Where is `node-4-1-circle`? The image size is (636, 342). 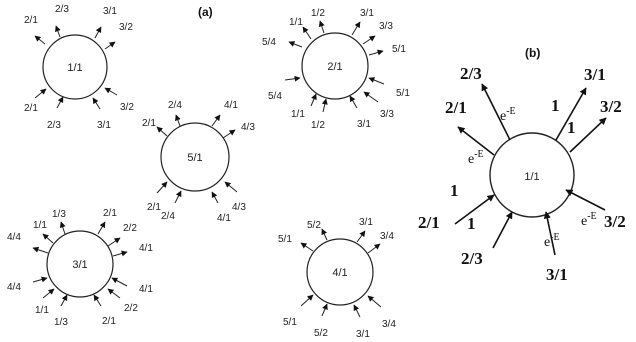 node-4-1-circle is located at coordinates (340, 272).